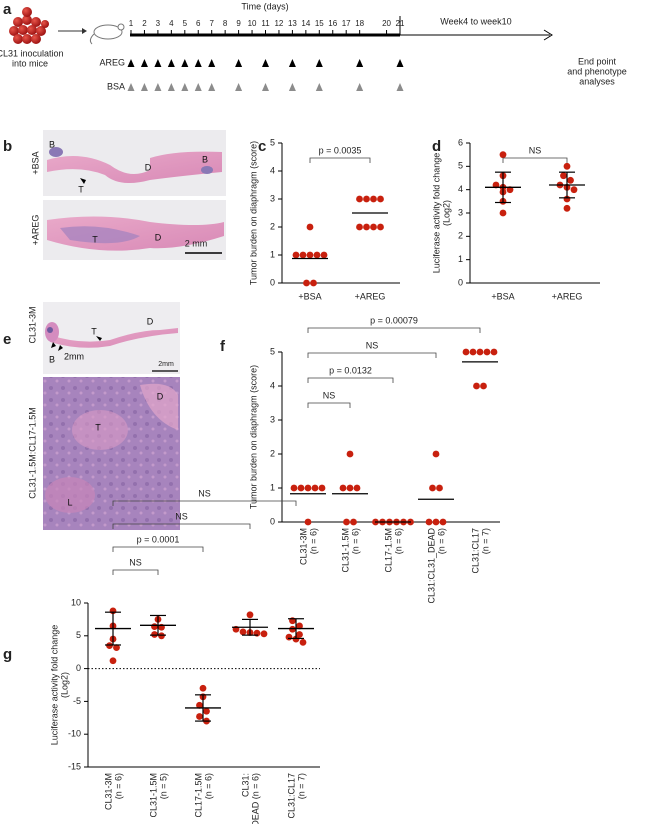  I want to click on panel-label: e, so click(7, 339).